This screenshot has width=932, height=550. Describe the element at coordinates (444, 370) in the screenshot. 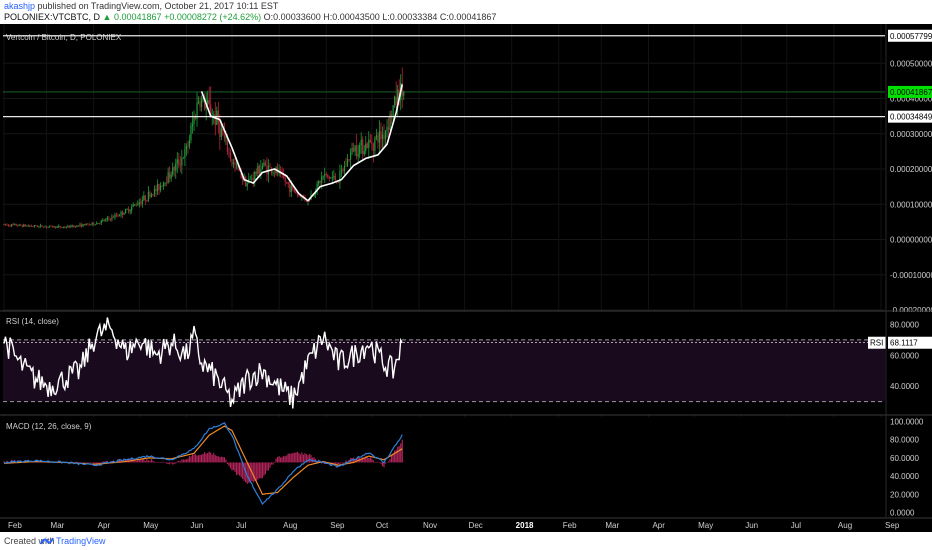

I see `rsi-band-fill` at that location.